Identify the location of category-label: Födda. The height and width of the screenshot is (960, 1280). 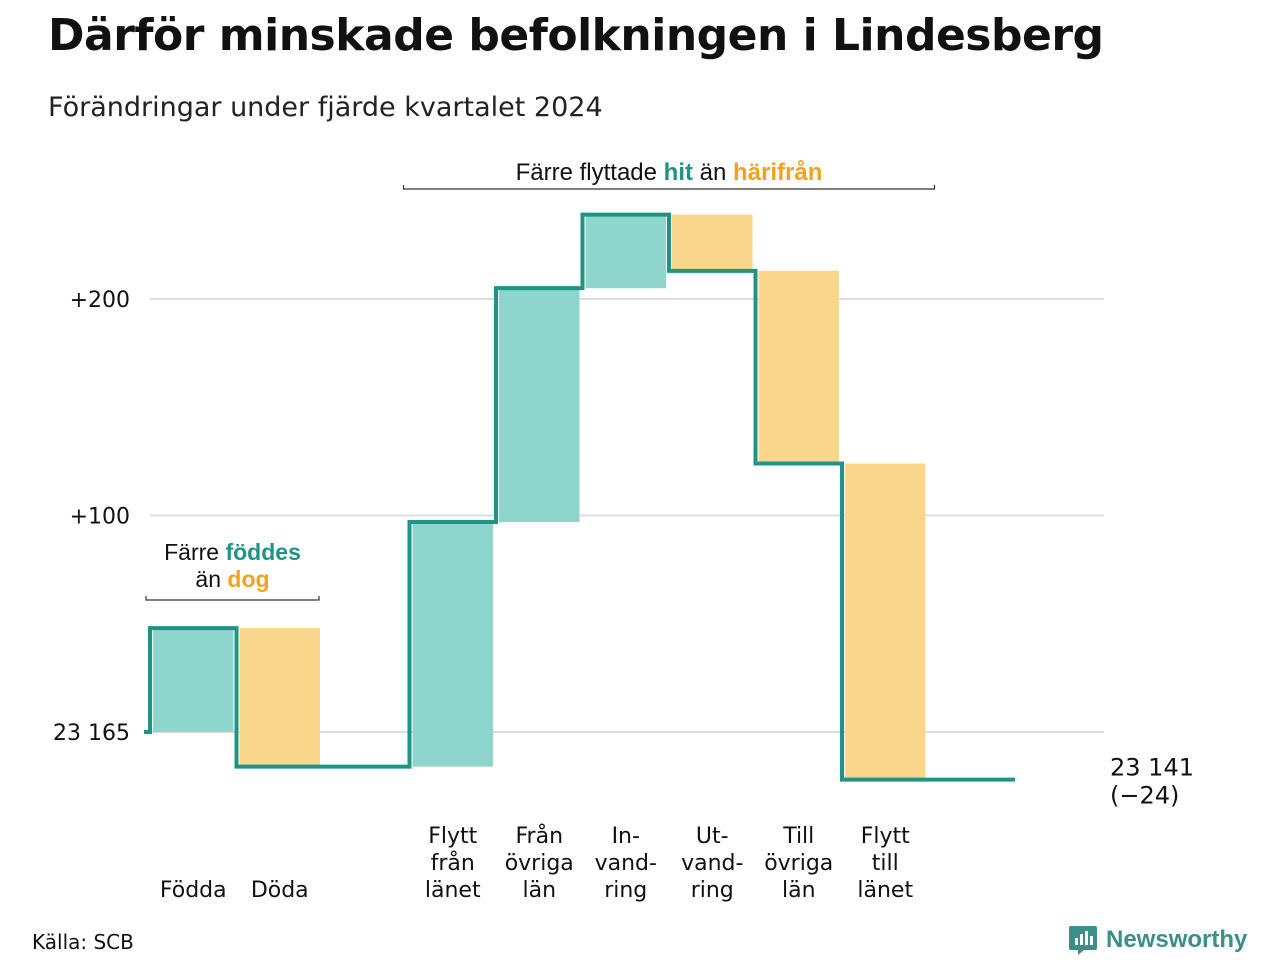
(193, 890).